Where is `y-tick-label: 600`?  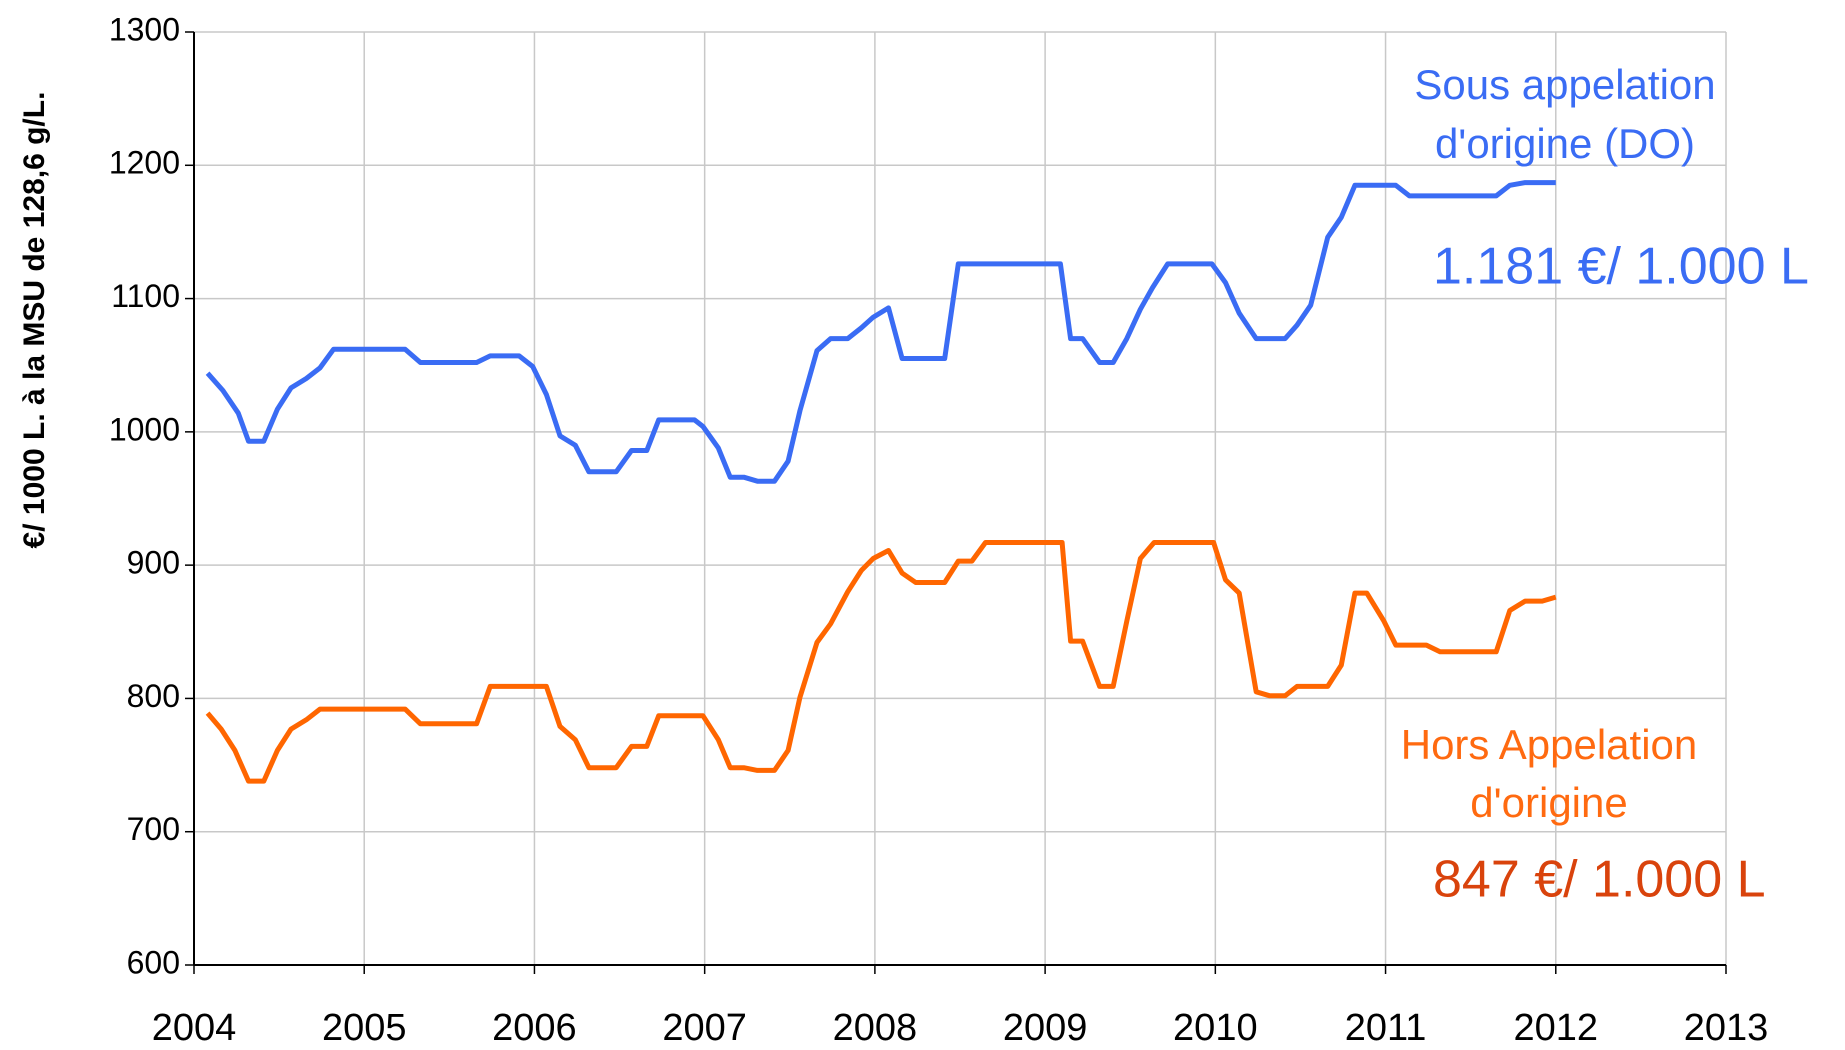
y-tick-label: 600 is located at coordinates (153, 962).